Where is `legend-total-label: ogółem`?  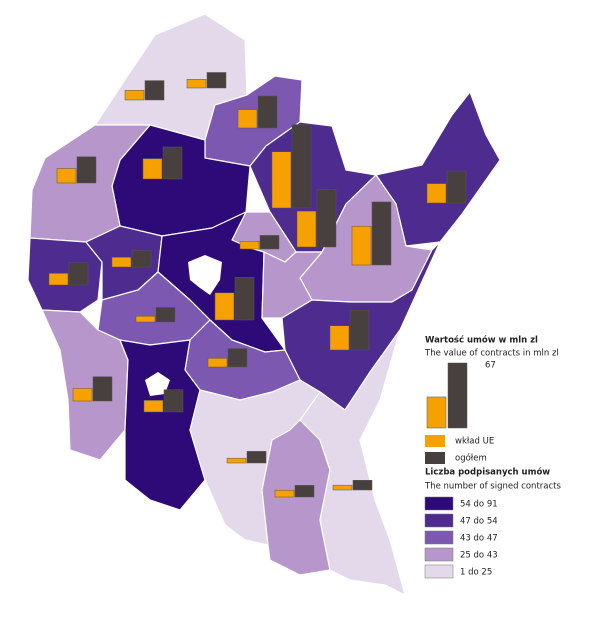
legend-total-label: ogółem is located at coordinates (471, 458).